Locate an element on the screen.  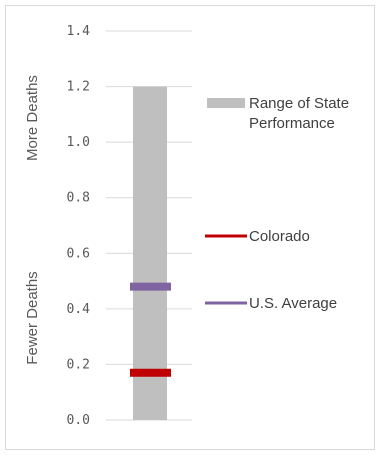
state-range-bar is located at coordinates (150, 253).